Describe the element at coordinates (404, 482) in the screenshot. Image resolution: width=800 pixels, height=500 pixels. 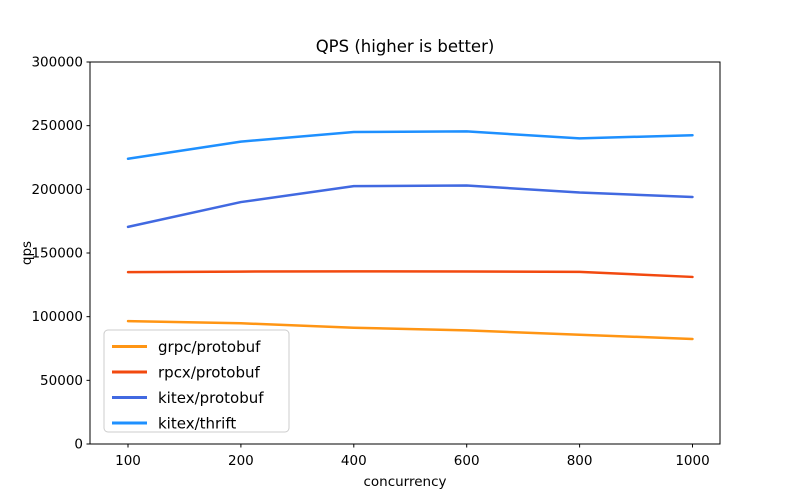
I see `x-axis-label: concurrency` at that location.